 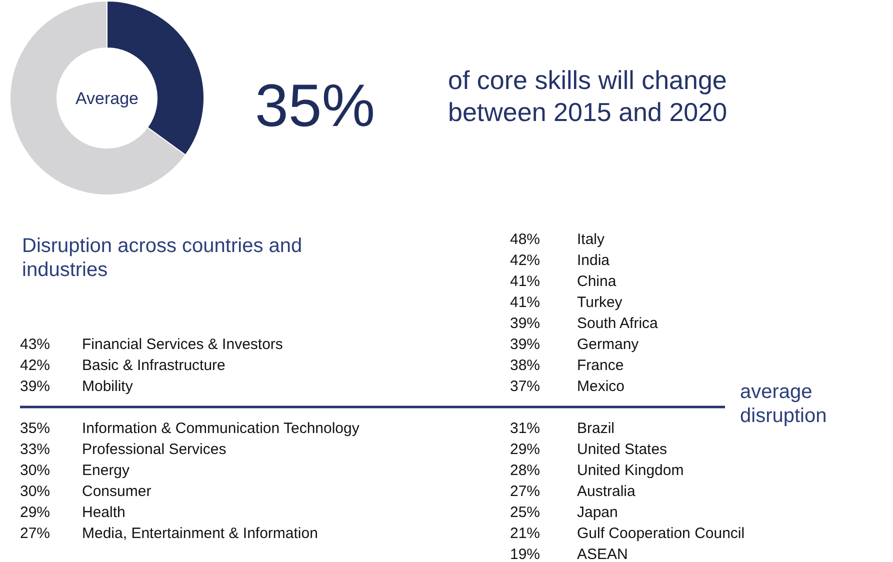 I want to click on category-label: China, so click(x=597, y=281).